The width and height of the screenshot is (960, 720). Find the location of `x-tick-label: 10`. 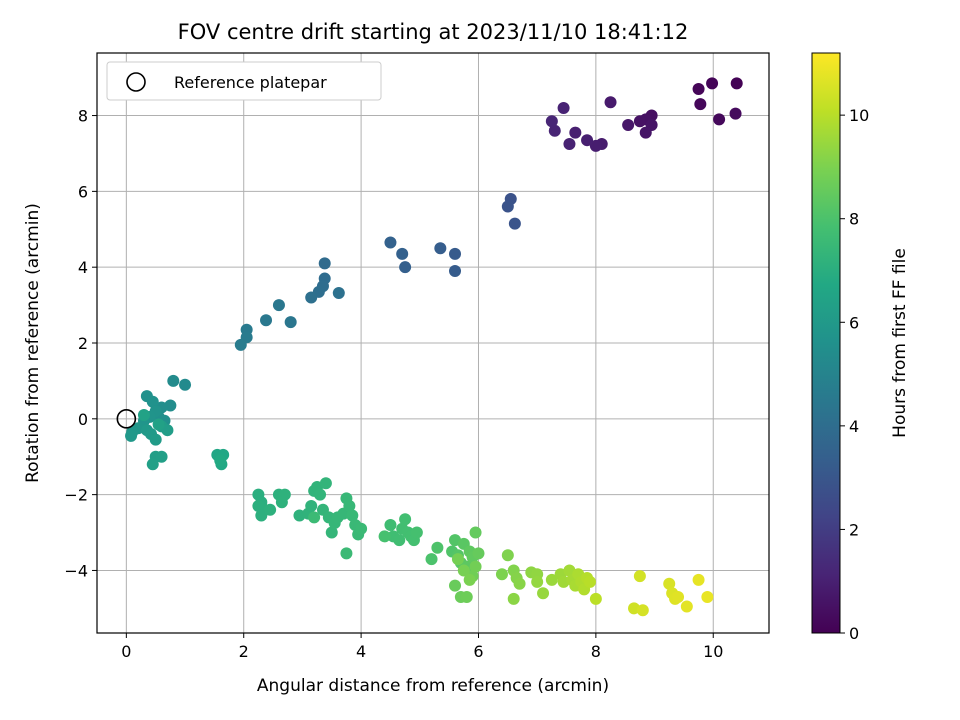

x-tick-label: 10 is located at coordinates (713, 651).